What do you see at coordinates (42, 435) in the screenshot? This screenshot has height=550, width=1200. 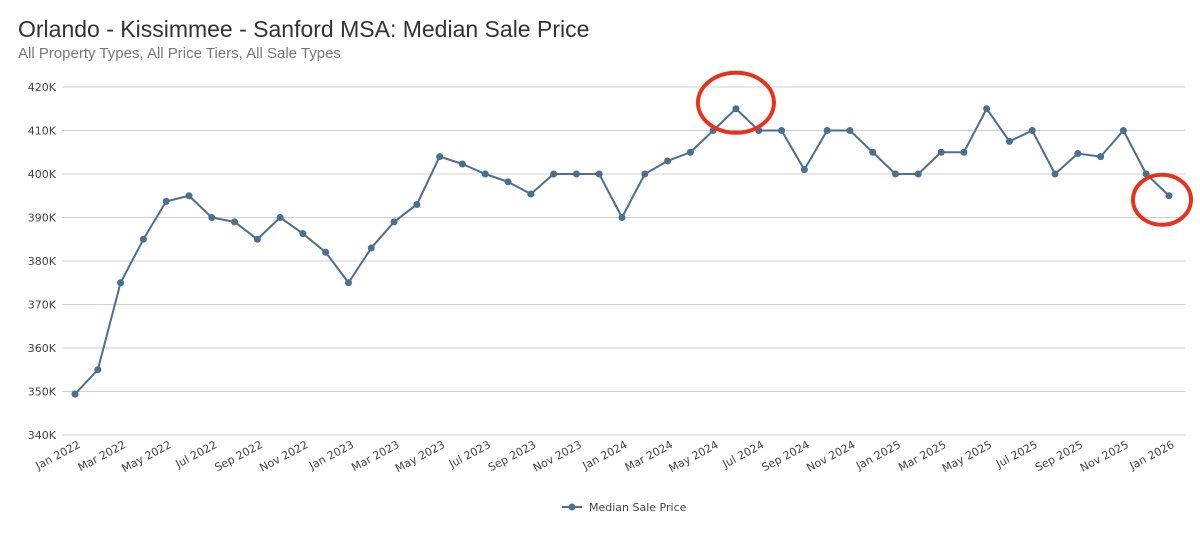 I see `y-tick-label: 340K` at bounding box center [42, 435].